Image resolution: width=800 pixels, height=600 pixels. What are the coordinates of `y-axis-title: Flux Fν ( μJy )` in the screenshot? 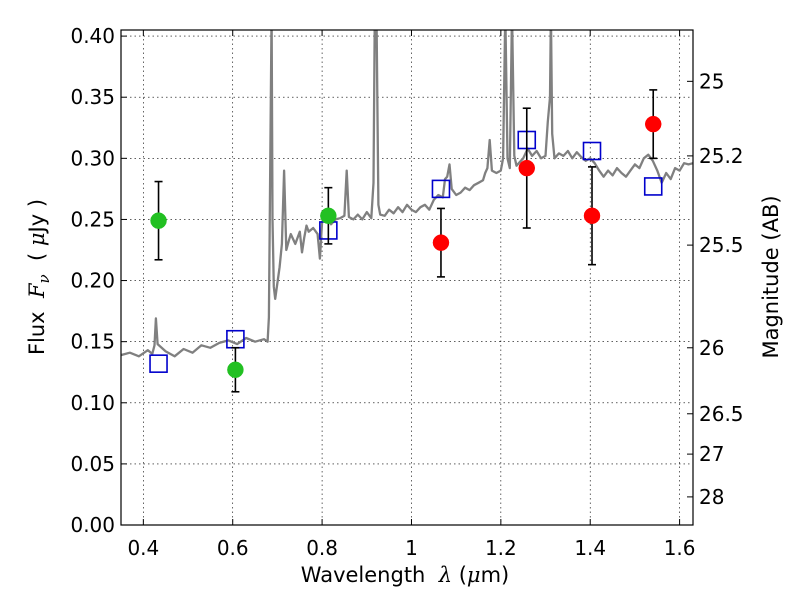 It's located at (39, 277).